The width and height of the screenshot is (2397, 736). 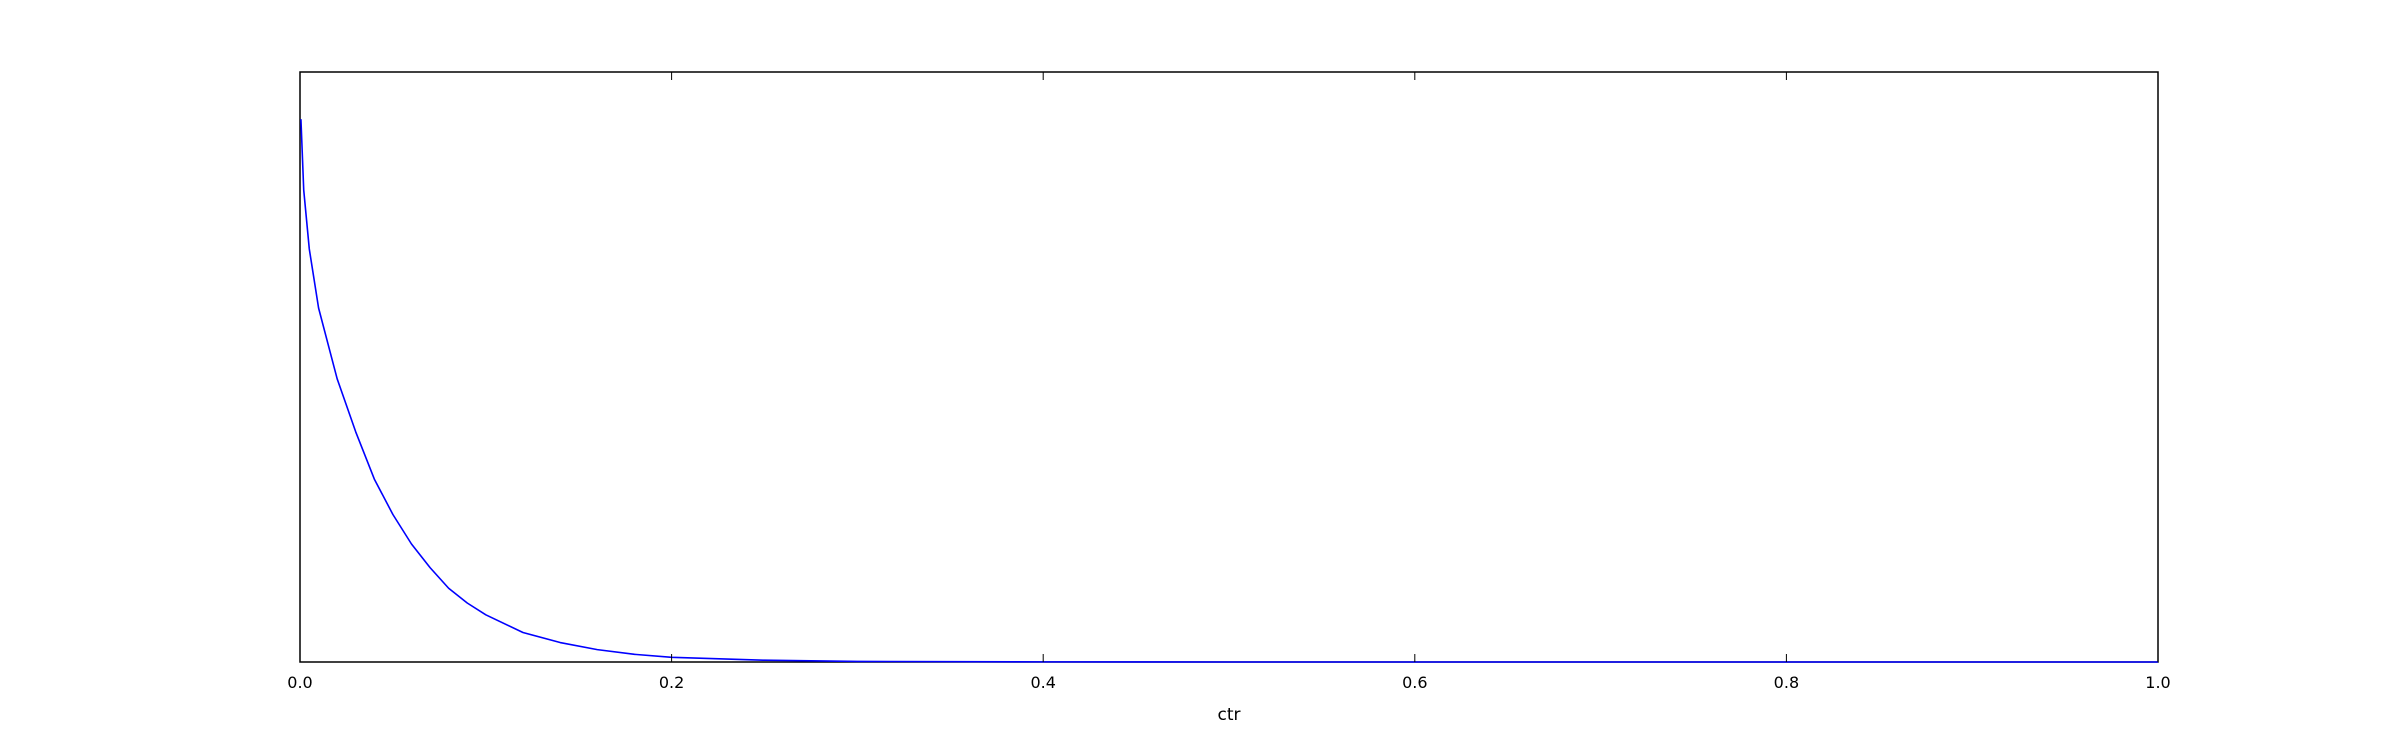 What do you see at coordinates (1042, 682) in the screenshot?
I see `x-tick-label: 0.4` at bounding box center [1042, 682].